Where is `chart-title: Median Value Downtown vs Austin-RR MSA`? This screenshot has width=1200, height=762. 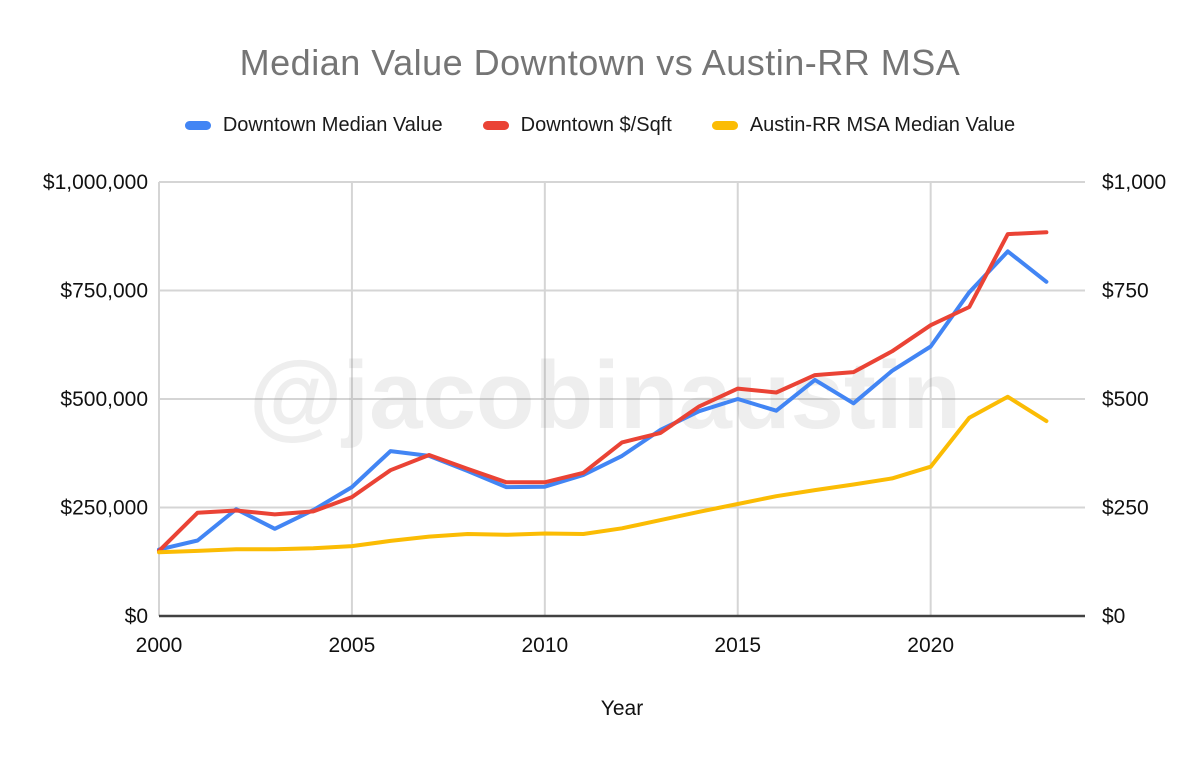
chart-title: Median Value Downtown vs Austin-RR MSA is located at coordinates (600, 62).